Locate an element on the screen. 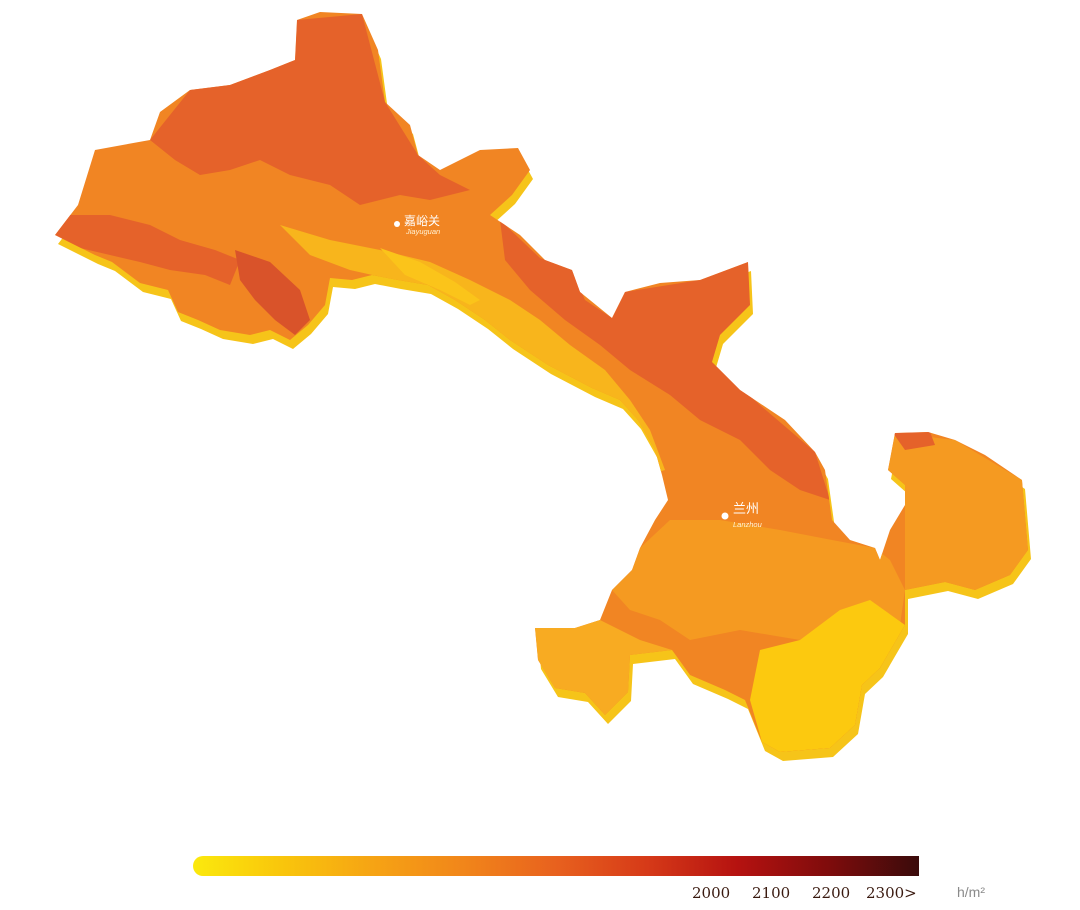  city-sublabel: Jiayuguan is located at coordinates (422, 231).